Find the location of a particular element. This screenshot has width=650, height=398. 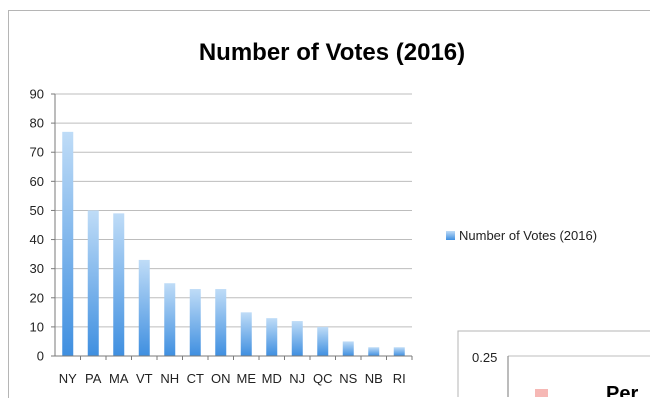

secondary-chart: 0.25 Per is located at coordinates (553, 363).